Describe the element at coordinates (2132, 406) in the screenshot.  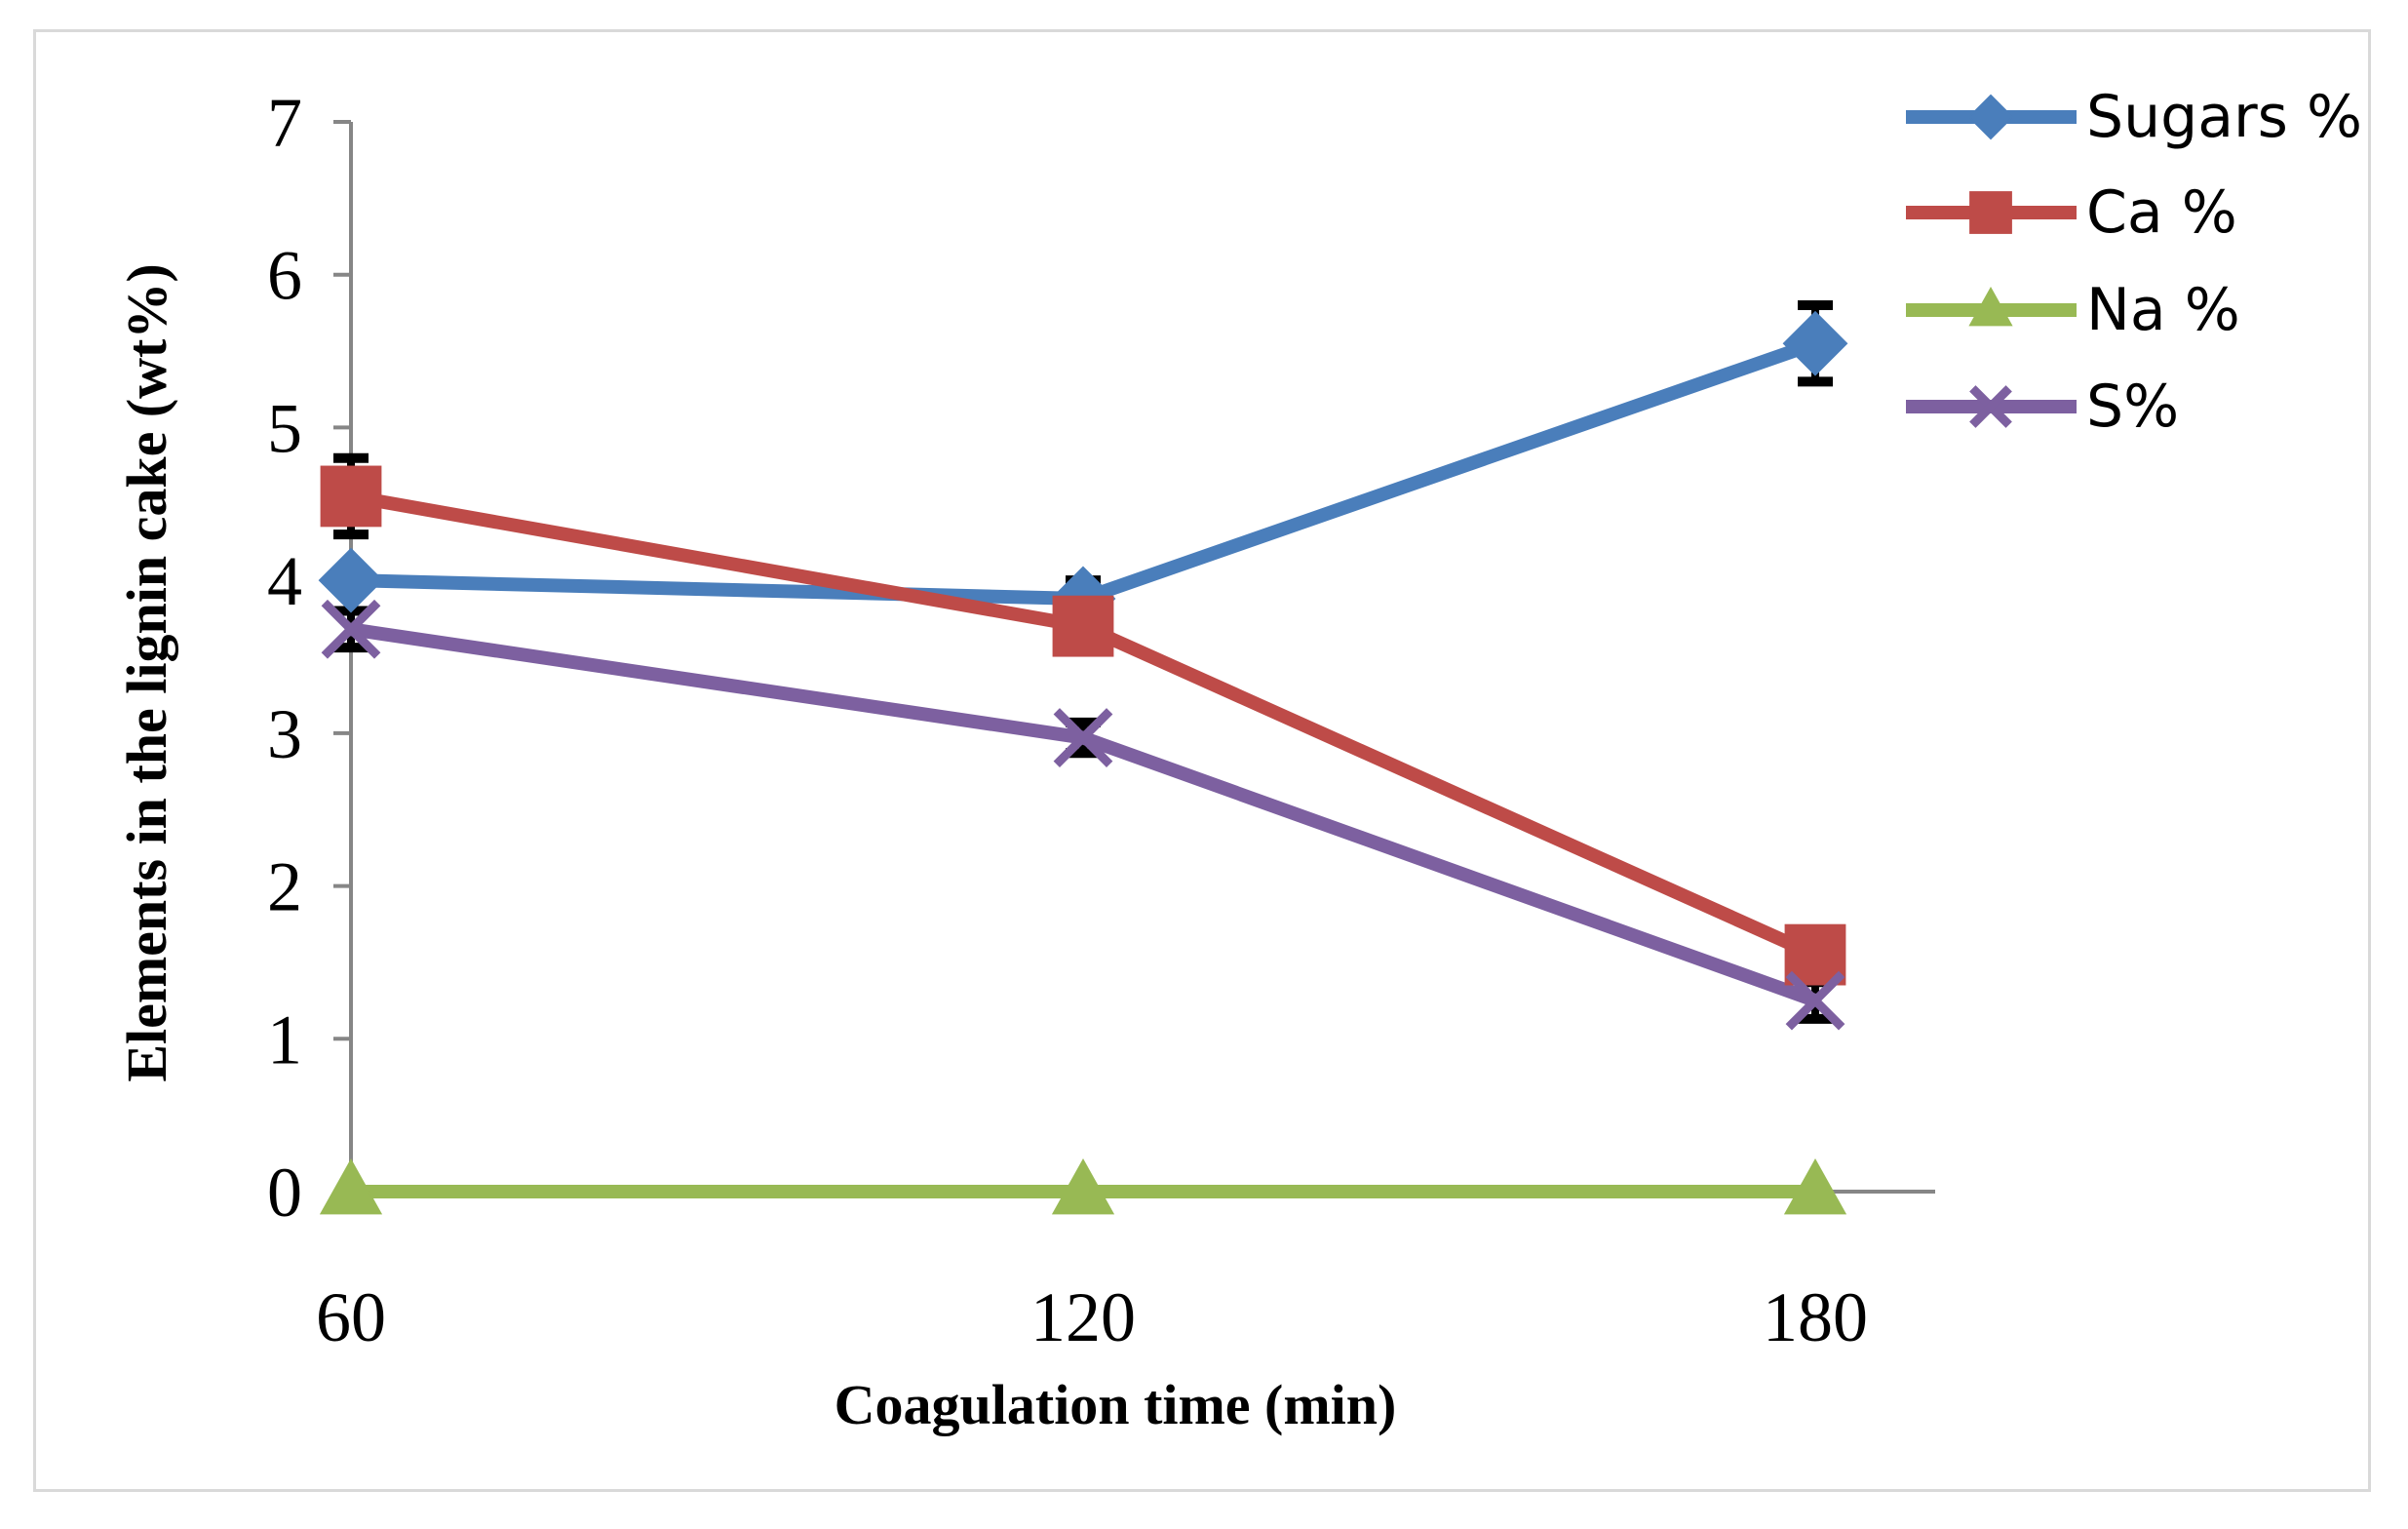
I see `legend-label: S%` at that location.